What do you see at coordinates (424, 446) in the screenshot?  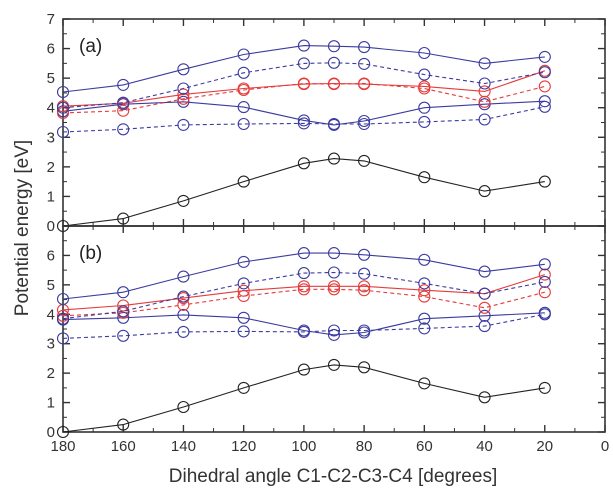 I see `x-tick-label: 60` at bounding box center [424, 446].